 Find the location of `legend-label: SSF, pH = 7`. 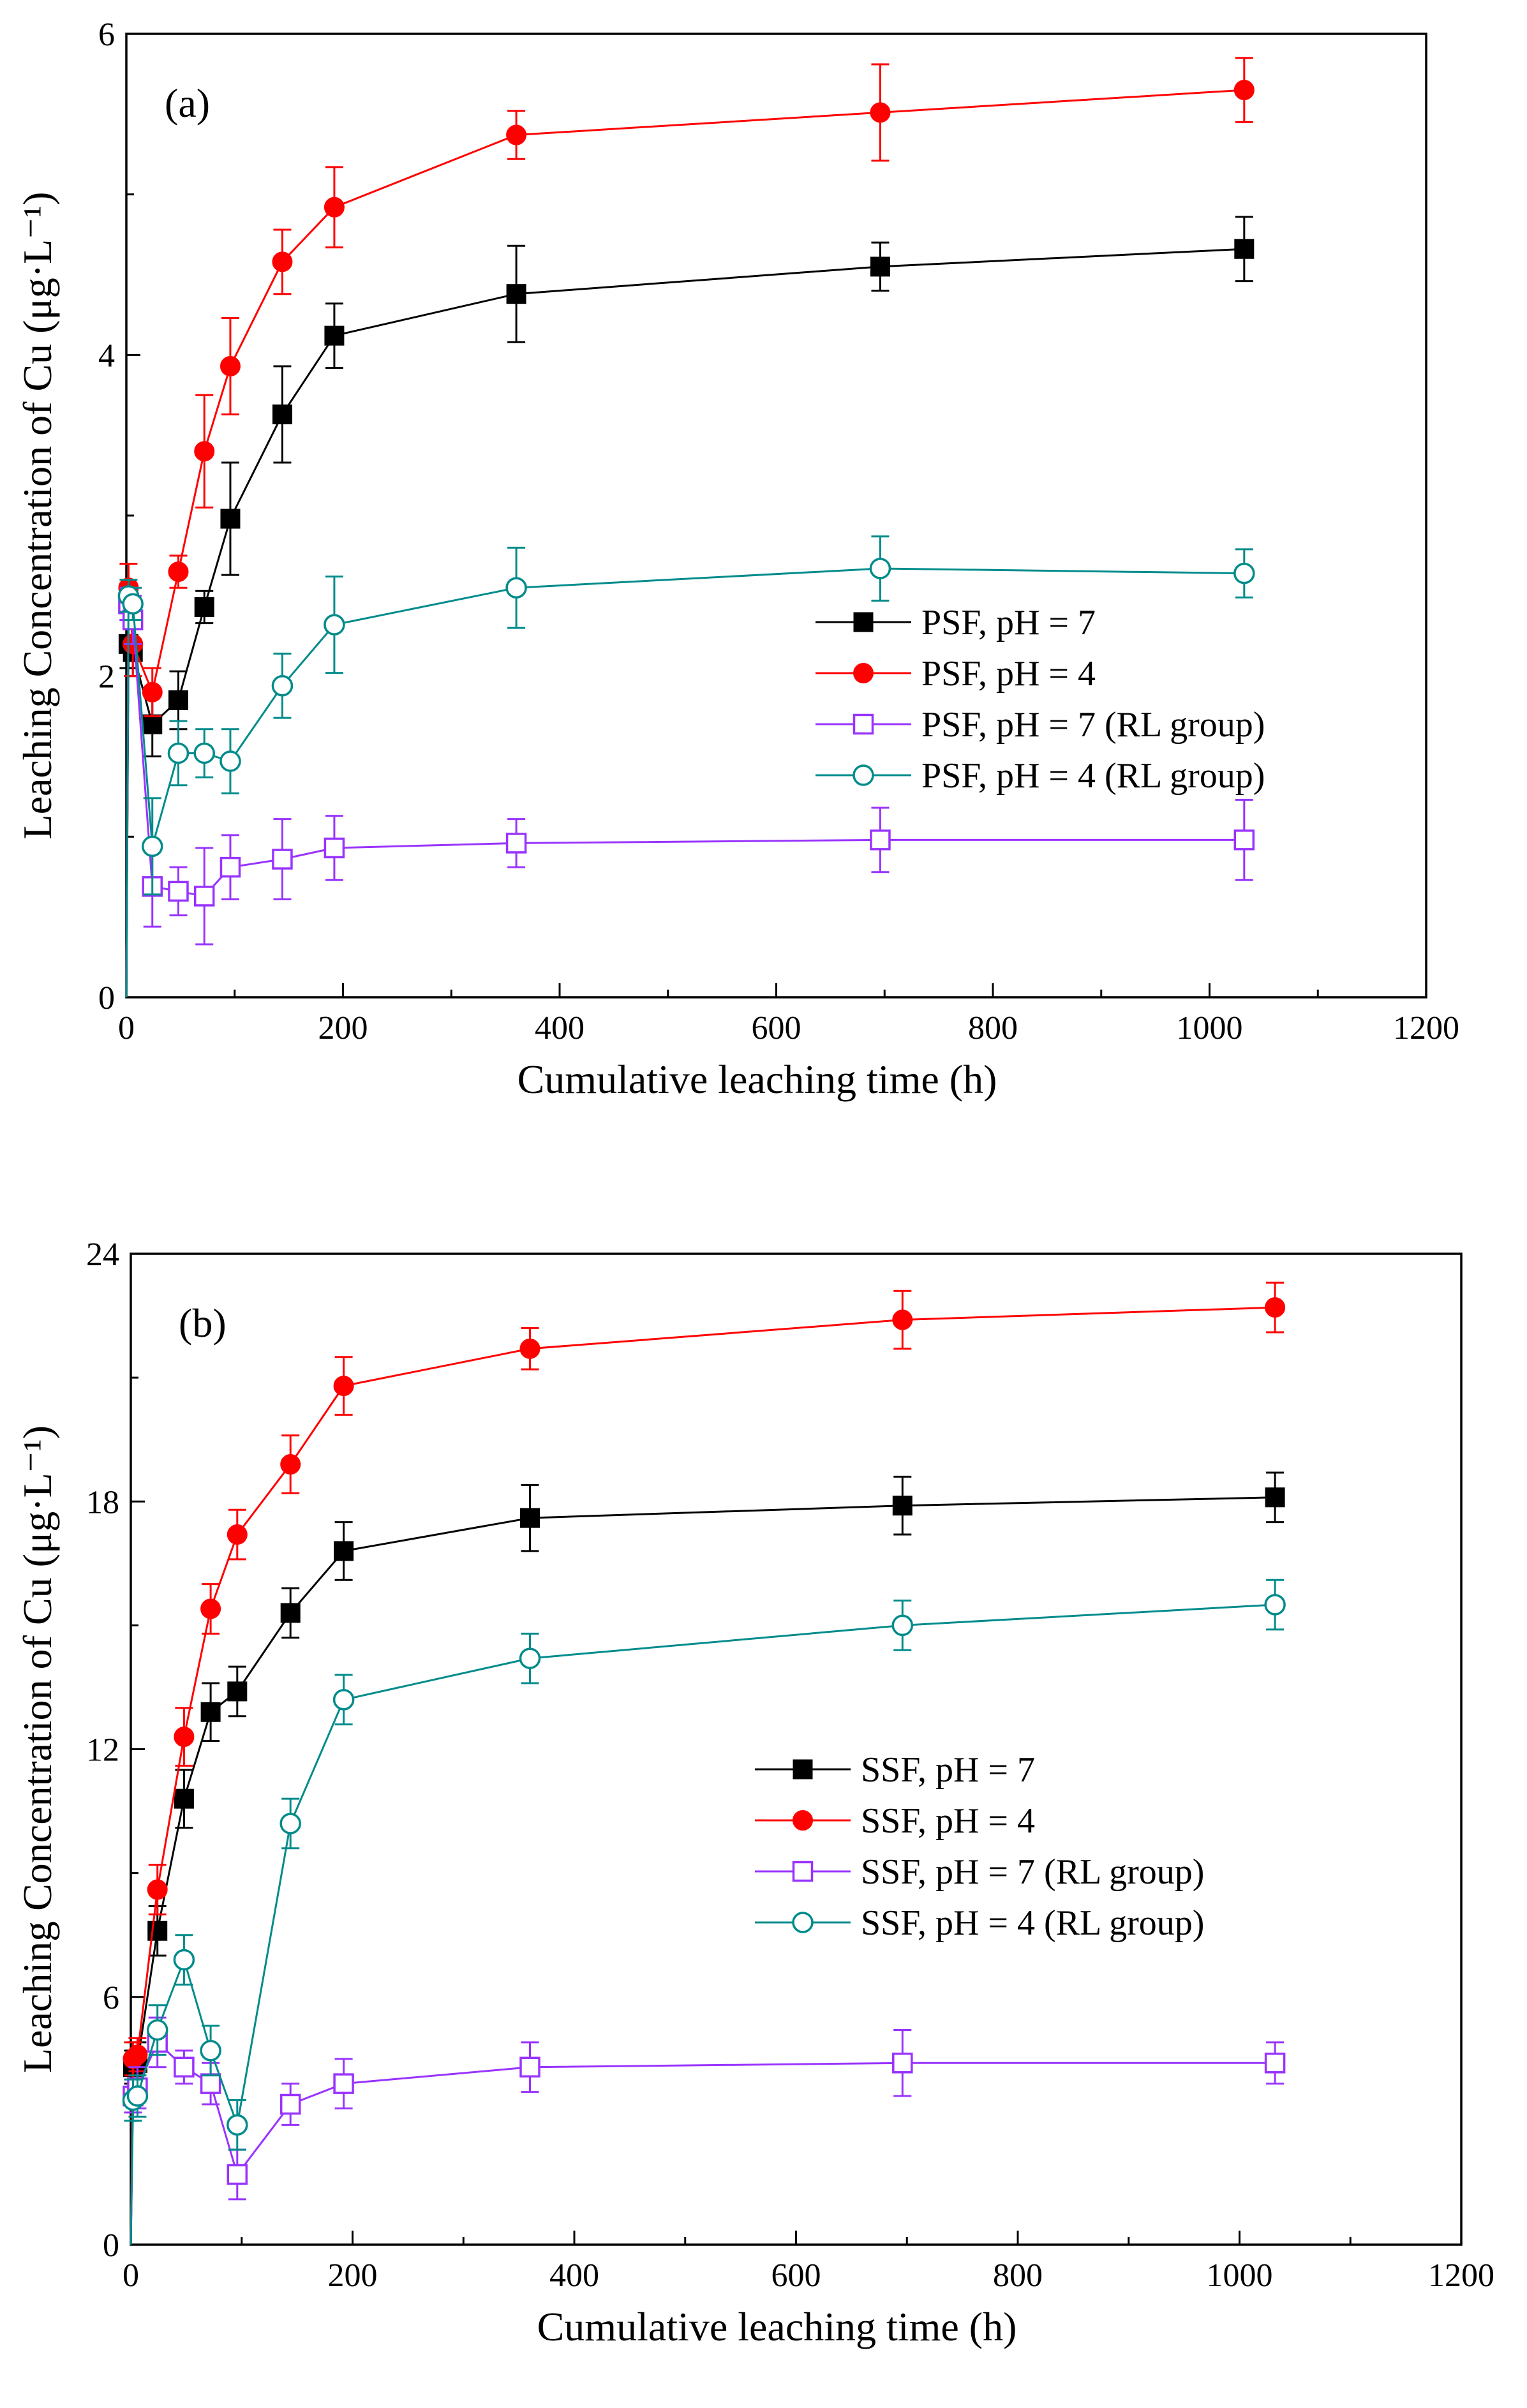

legend-label: SSF, pH = 7 is located at coordinates (948, 1770).